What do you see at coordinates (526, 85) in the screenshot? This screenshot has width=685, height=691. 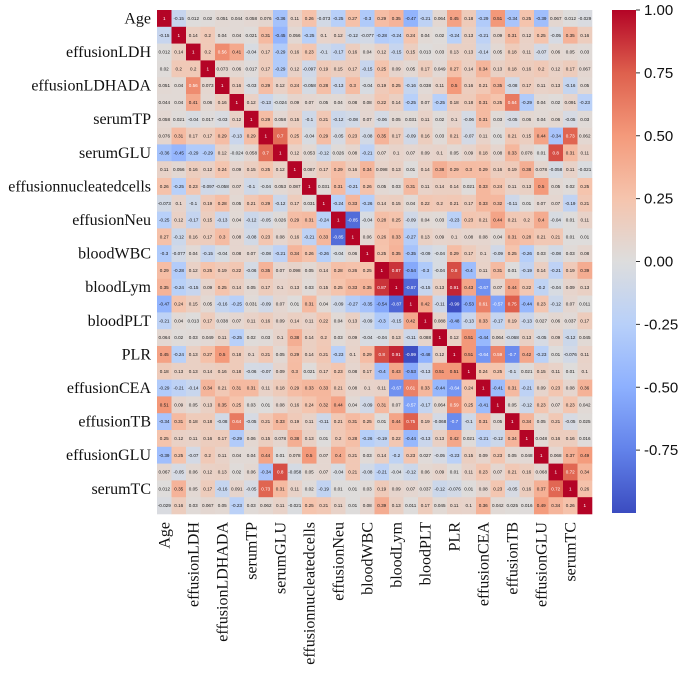 I see `cell-value-label: 0.17` at bounding box center [526, 85].